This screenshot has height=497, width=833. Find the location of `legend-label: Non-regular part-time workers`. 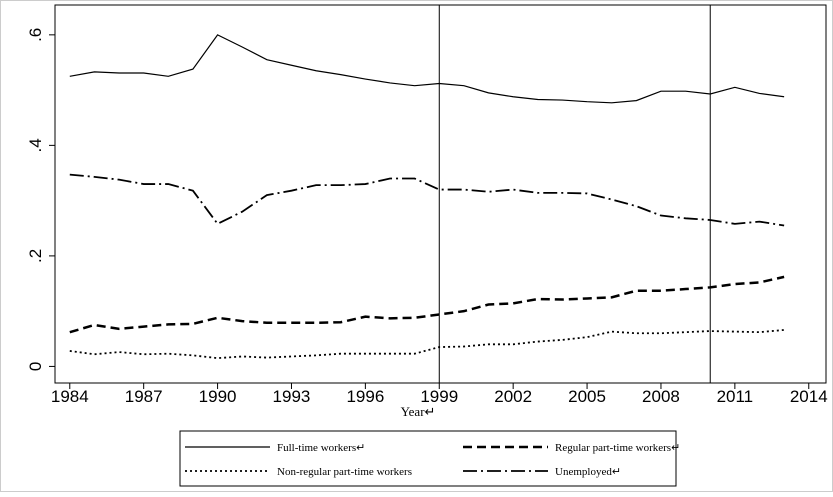

legend-label: Non-regular part-time workers is located at coordinates (344, 472).